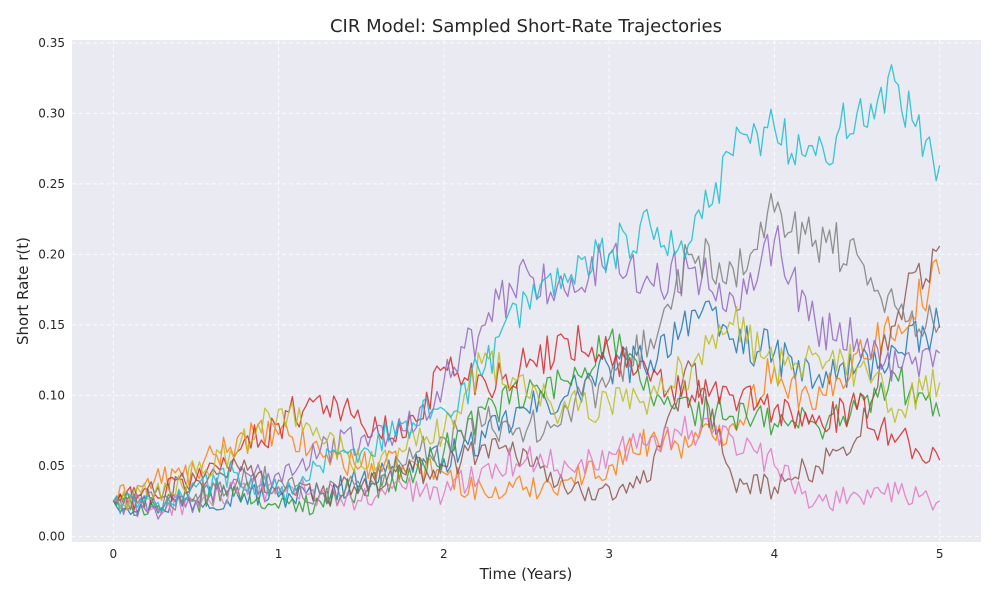 The width and height of the screenshot is (1000, 600). What do you see at coordinates (51, 184) in the screenshot?
I see `y-tick-label: 0.25` at bounding box center [51, 184].